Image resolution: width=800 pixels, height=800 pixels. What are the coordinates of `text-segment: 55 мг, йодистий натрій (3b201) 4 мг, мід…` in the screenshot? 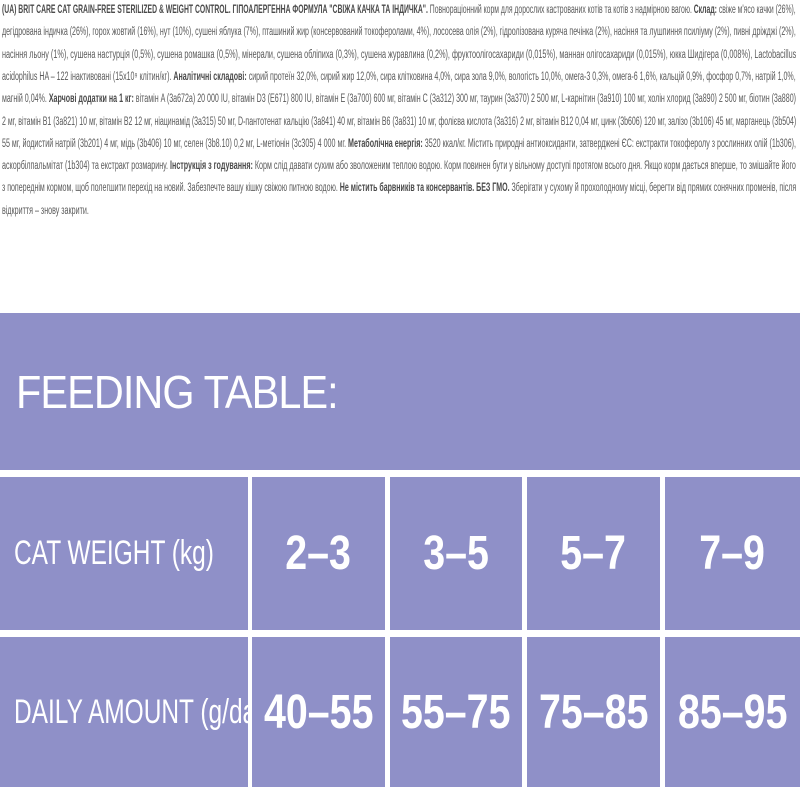 It's located at (175, 143).